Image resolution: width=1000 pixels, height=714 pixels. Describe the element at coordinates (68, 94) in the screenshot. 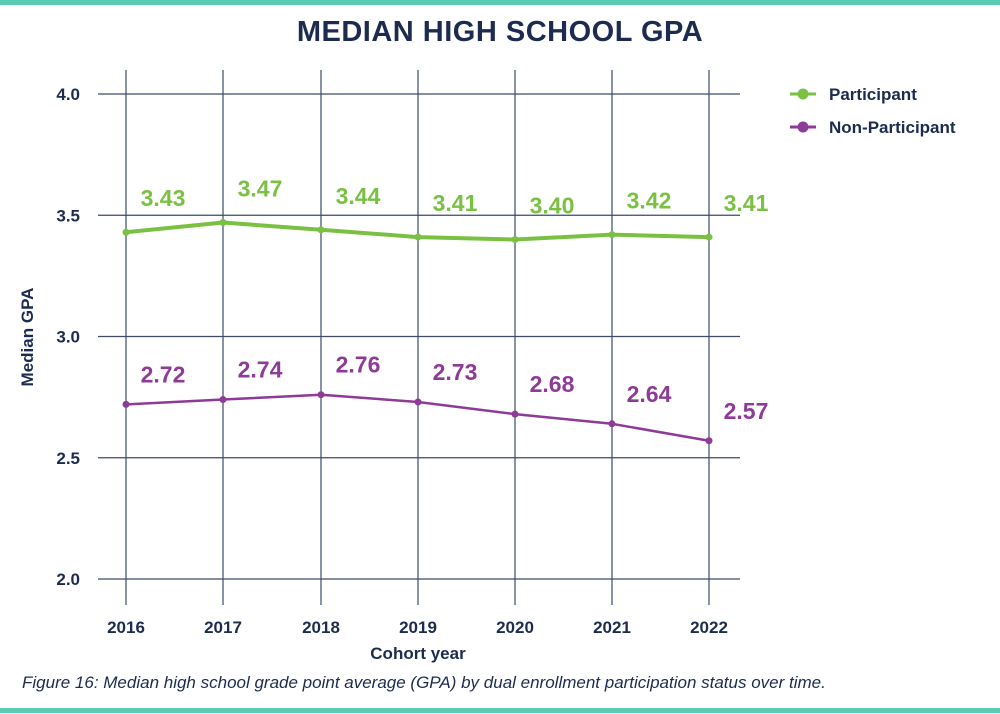

I see `y-tick-label: 4.0` at that location.